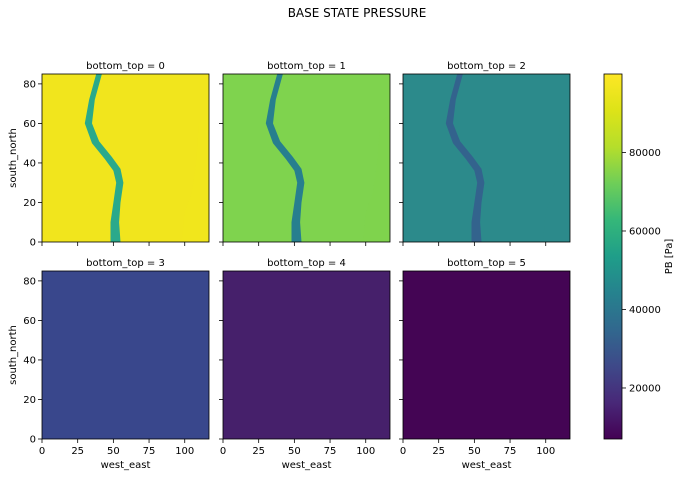 This screenshot has width=680, height=478. I want to click on colorbar-tick-label: 60000, so click(645, 231).